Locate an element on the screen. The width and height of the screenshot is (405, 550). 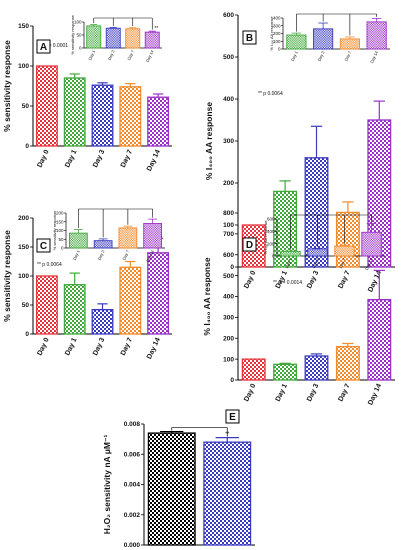
inset-y-tick-label: 300 is located at coordinates (277, 25).